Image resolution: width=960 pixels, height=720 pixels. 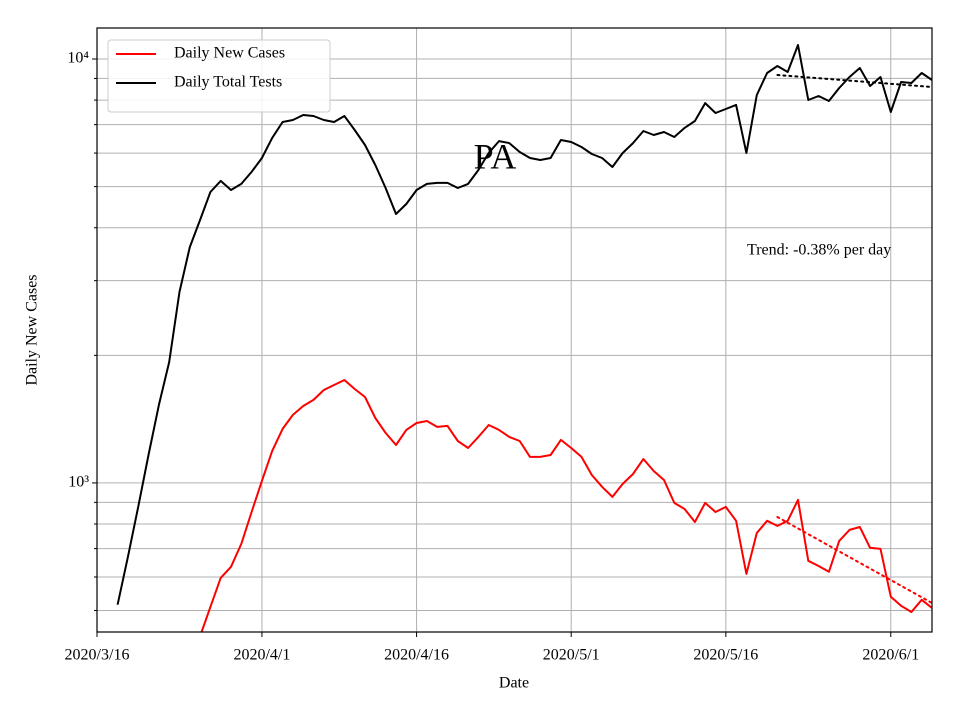 What do you see at coordinates (78, 482) in the screenshot?
I see `y-tick-label: 10³` at bounding box center [78, 482].